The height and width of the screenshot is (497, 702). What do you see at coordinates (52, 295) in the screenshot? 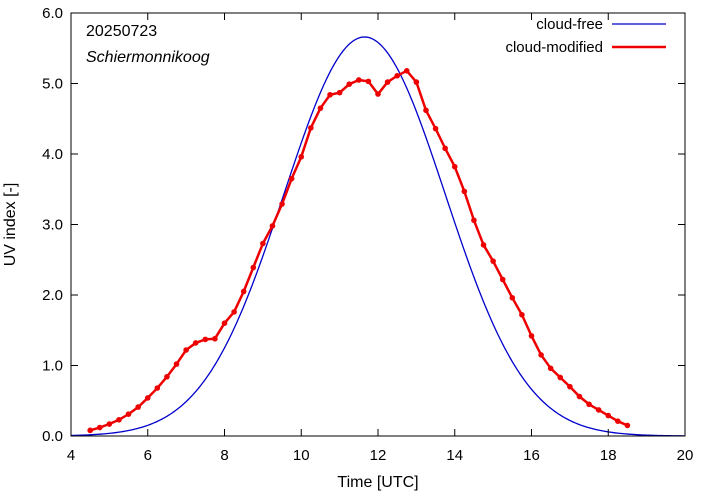
I see `y-tick-label: 2.0` at bounding box center [52, 295].